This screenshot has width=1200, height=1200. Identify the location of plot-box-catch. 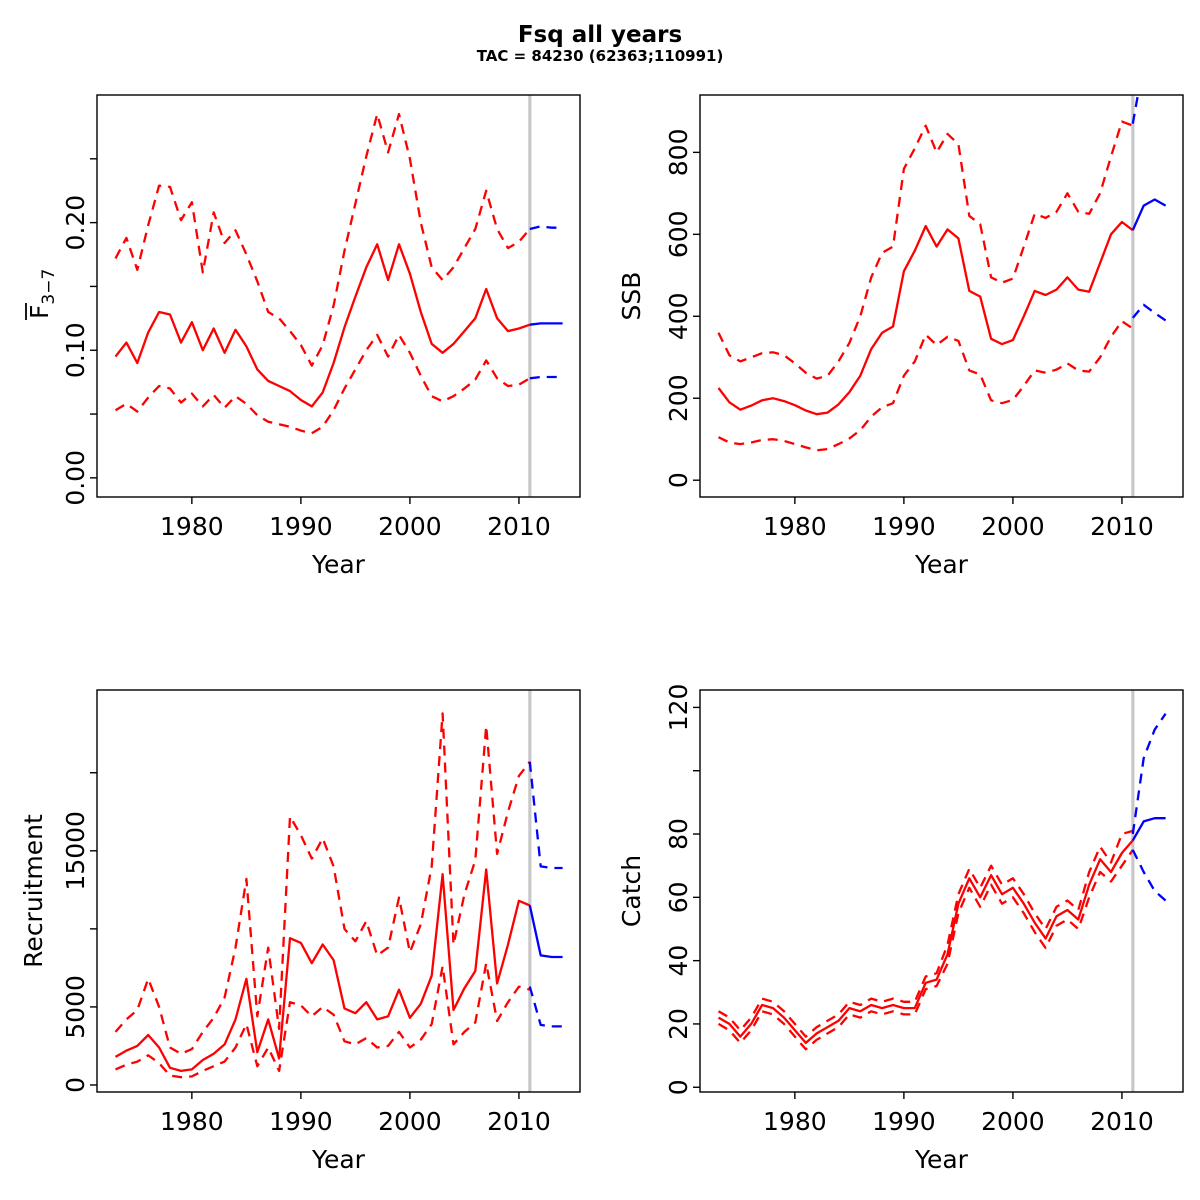
(941, 891).